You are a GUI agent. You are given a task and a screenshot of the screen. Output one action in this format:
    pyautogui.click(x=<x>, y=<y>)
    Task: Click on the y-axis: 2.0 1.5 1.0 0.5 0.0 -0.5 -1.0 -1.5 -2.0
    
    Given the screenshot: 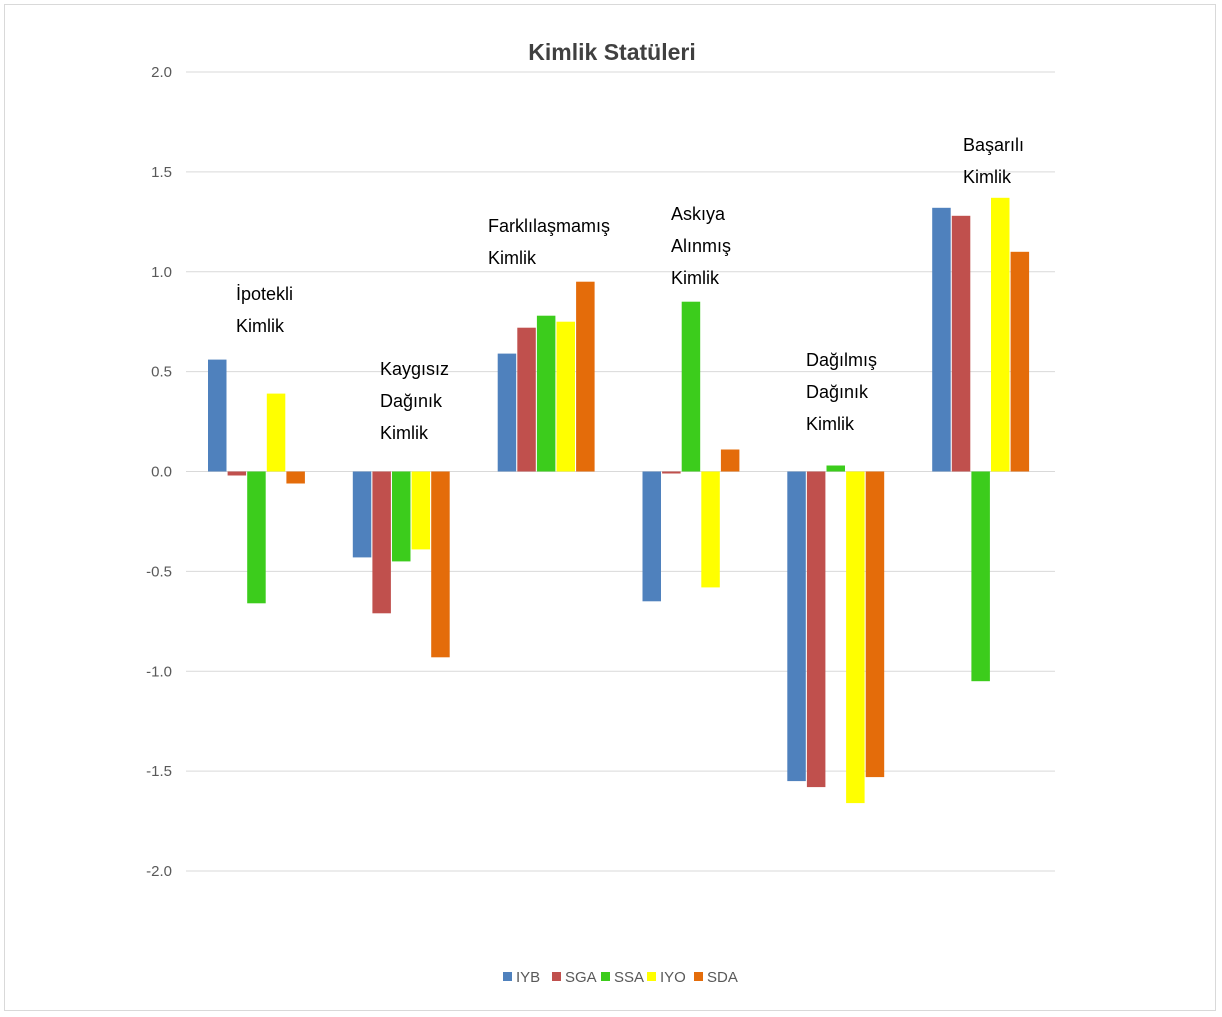 What is the action you would take?
    pyautogui.click(x=159, y=472)
    